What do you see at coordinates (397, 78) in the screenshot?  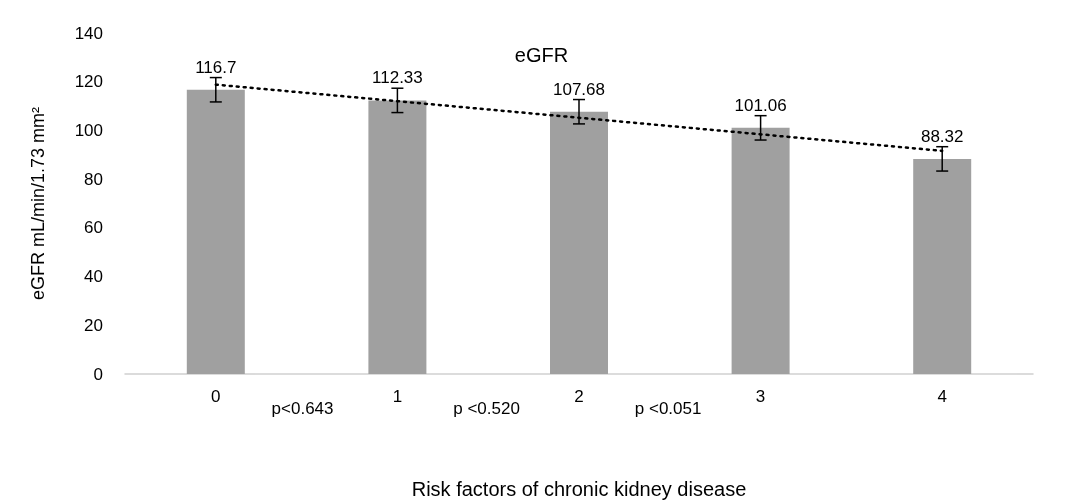 I see `data-label: 112.33` at bounding box center [397, 78].